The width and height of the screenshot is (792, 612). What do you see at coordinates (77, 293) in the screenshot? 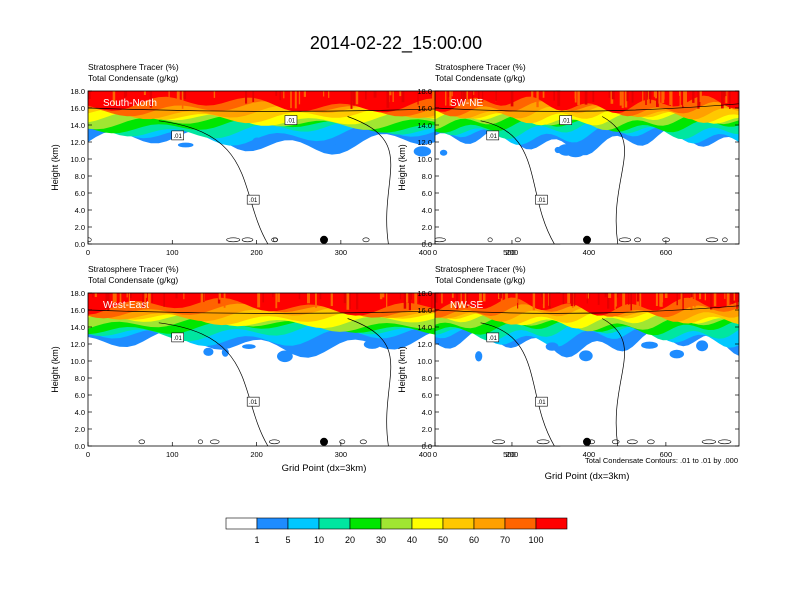
I see `y-tick-label: 18.0` at bounding box center [77, 293].